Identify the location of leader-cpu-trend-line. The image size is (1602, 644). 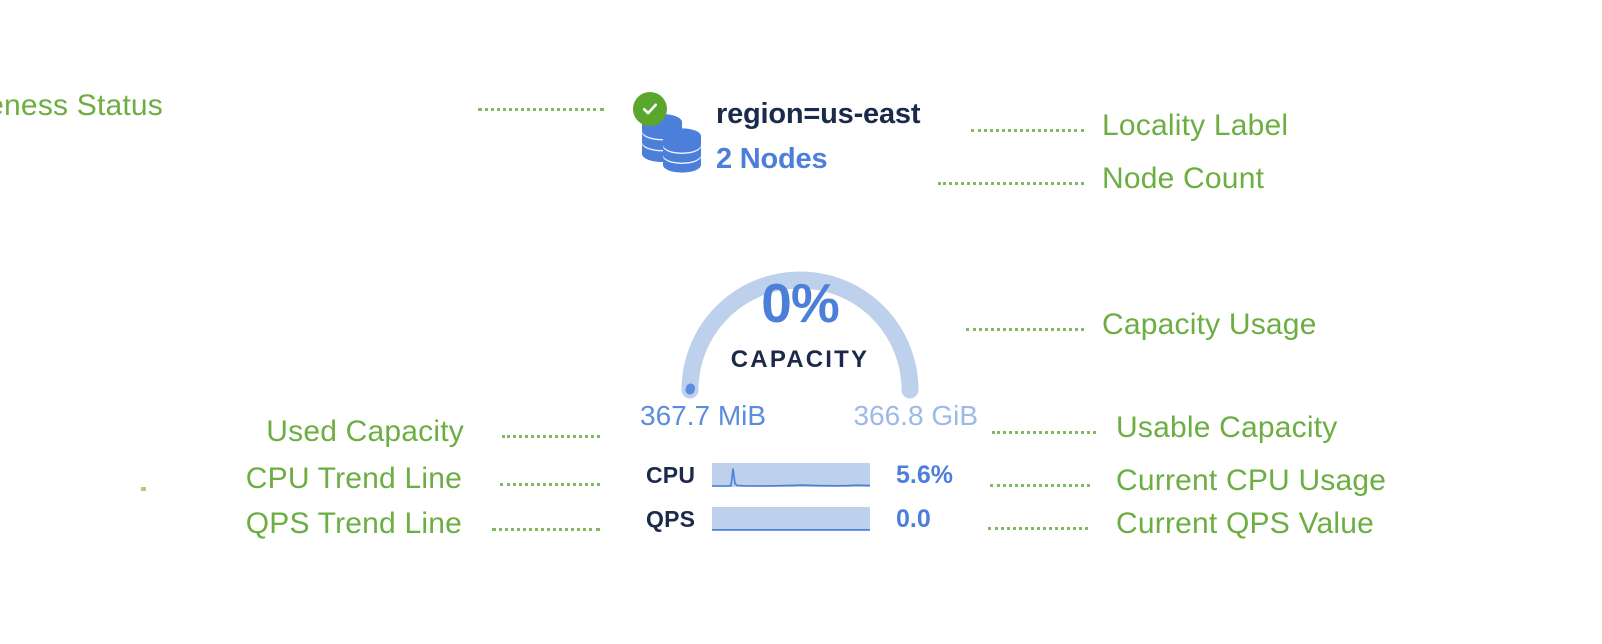
(550, 482).